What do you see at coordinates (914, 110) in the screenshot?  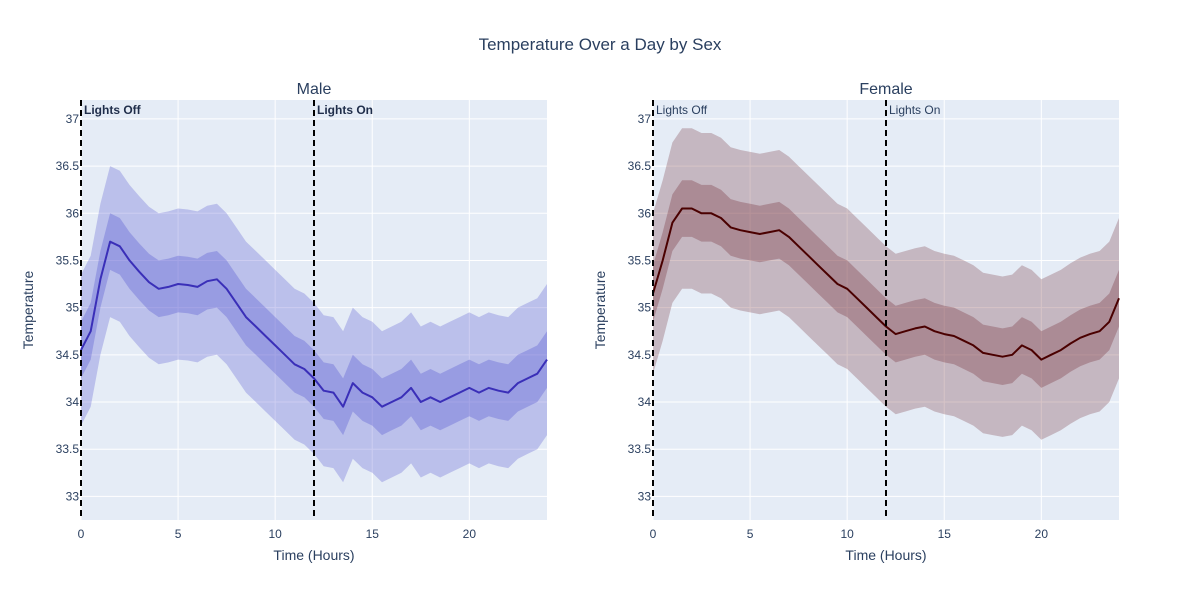 I see `female-vline-label: Lights On` at bounding box center [914, 110].